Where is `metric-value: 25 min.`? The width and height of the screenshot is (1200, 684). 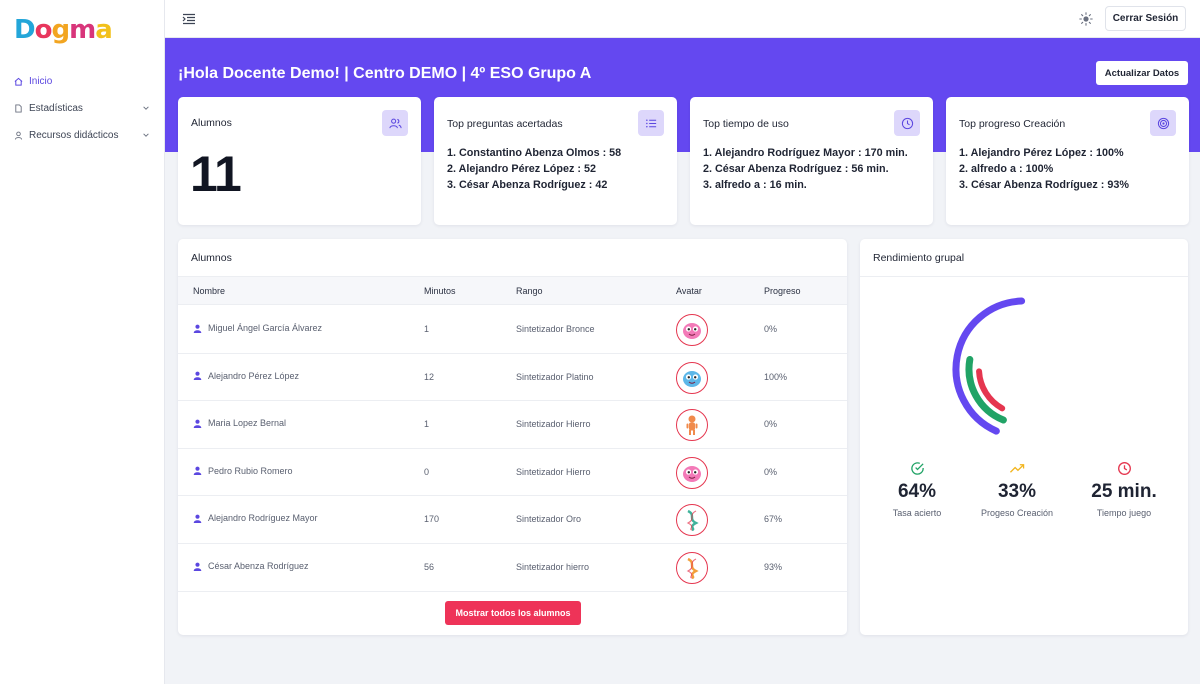
metric-value: 25 min. is located at coordinates (1124, 491).